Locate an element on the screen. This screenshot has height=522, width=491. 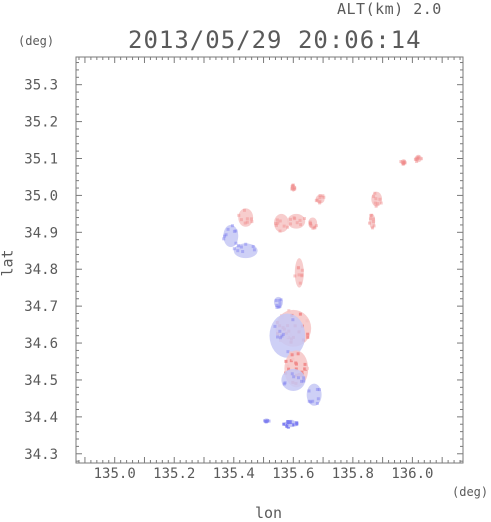
x-tick-label: 135.0 is located at coordinates (115, 474).